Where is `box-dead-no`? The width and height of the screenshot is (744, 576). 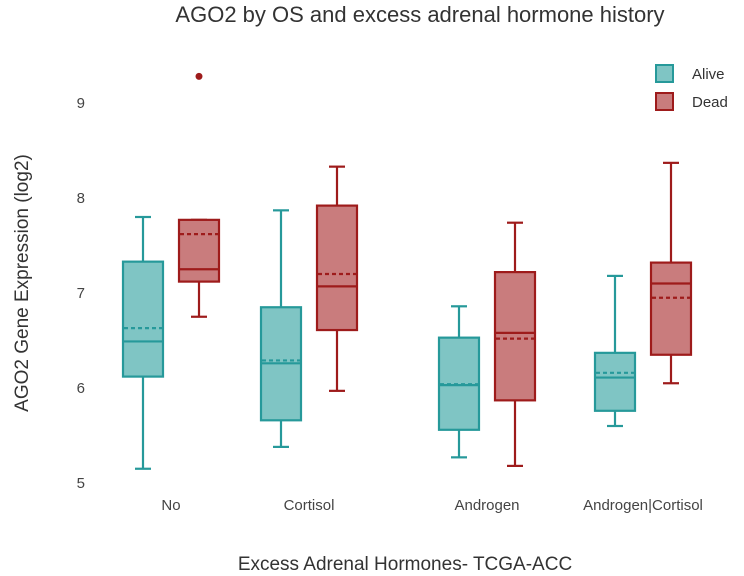 box-dead-no is located at coordinates (199, 195).